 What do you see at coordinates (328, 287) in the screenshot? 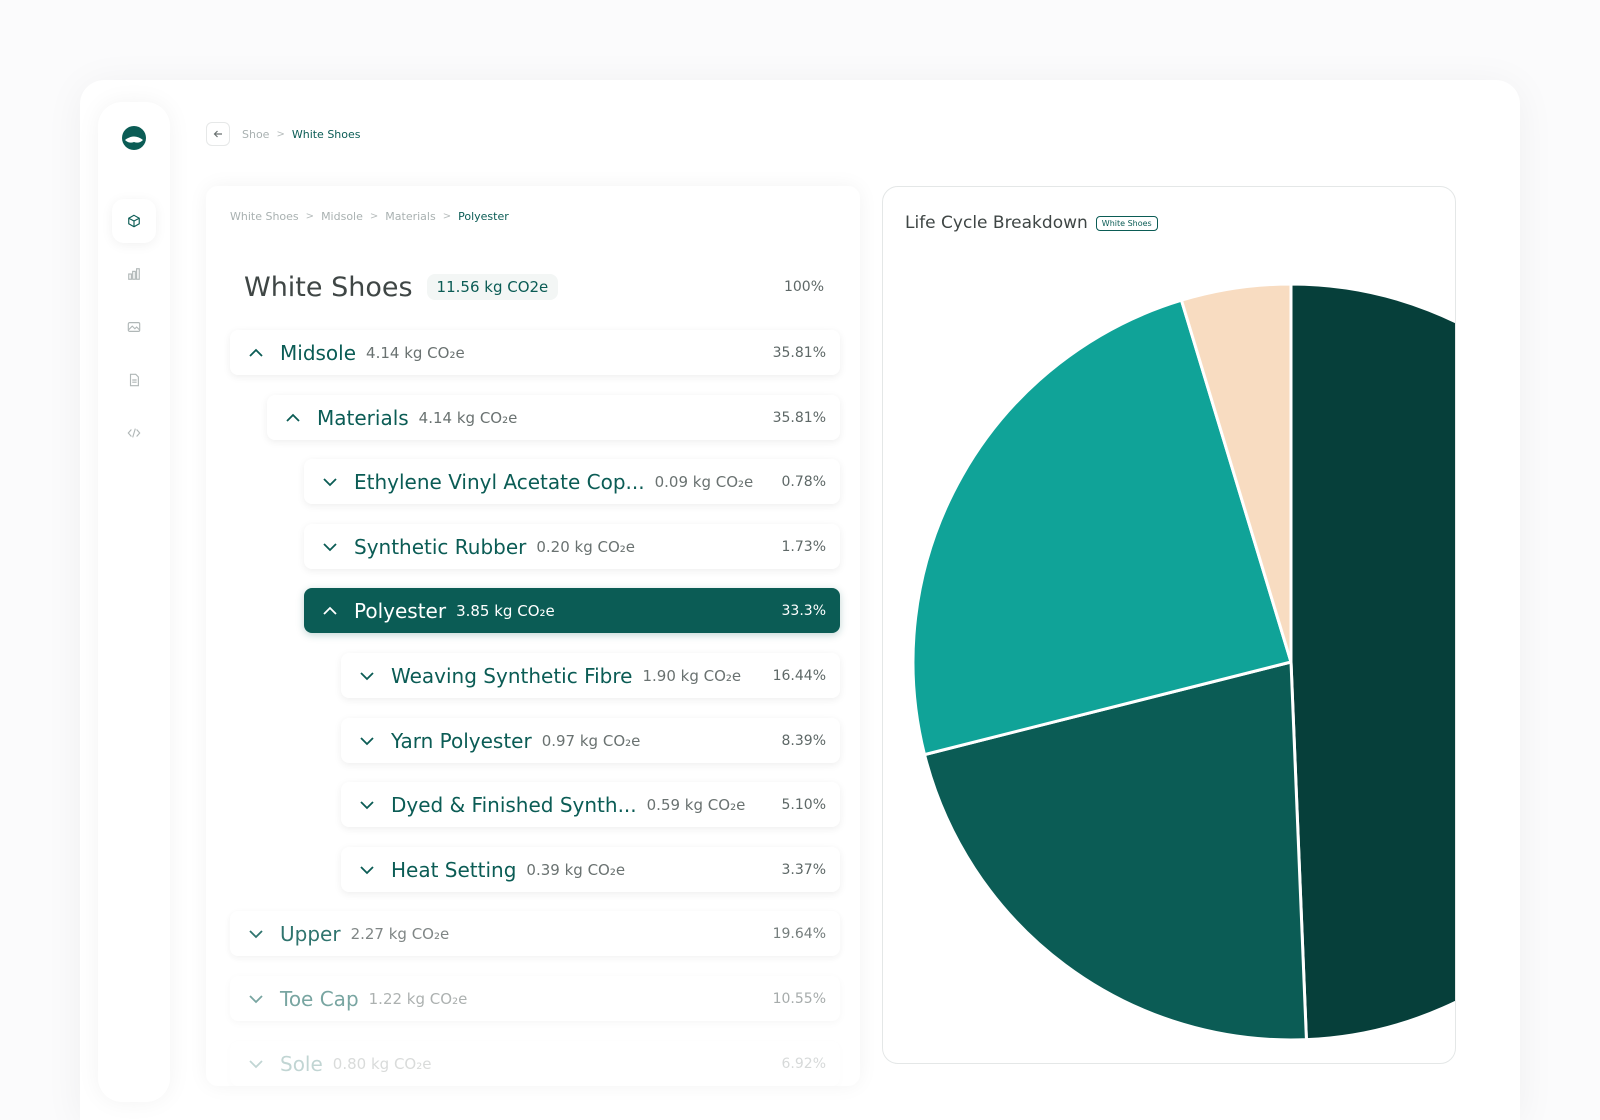
I see `product-title: White Shoes` at bounding box center [328, 287].